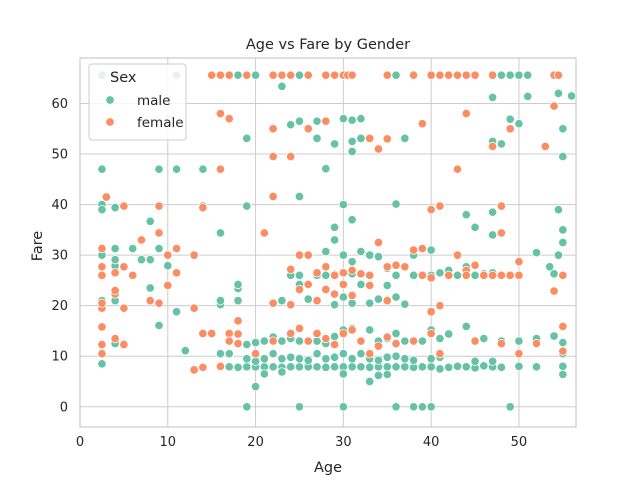 The width and height of the screenshot is (640, 480). I want to click on legend: Sex male female, so click(137, 102).